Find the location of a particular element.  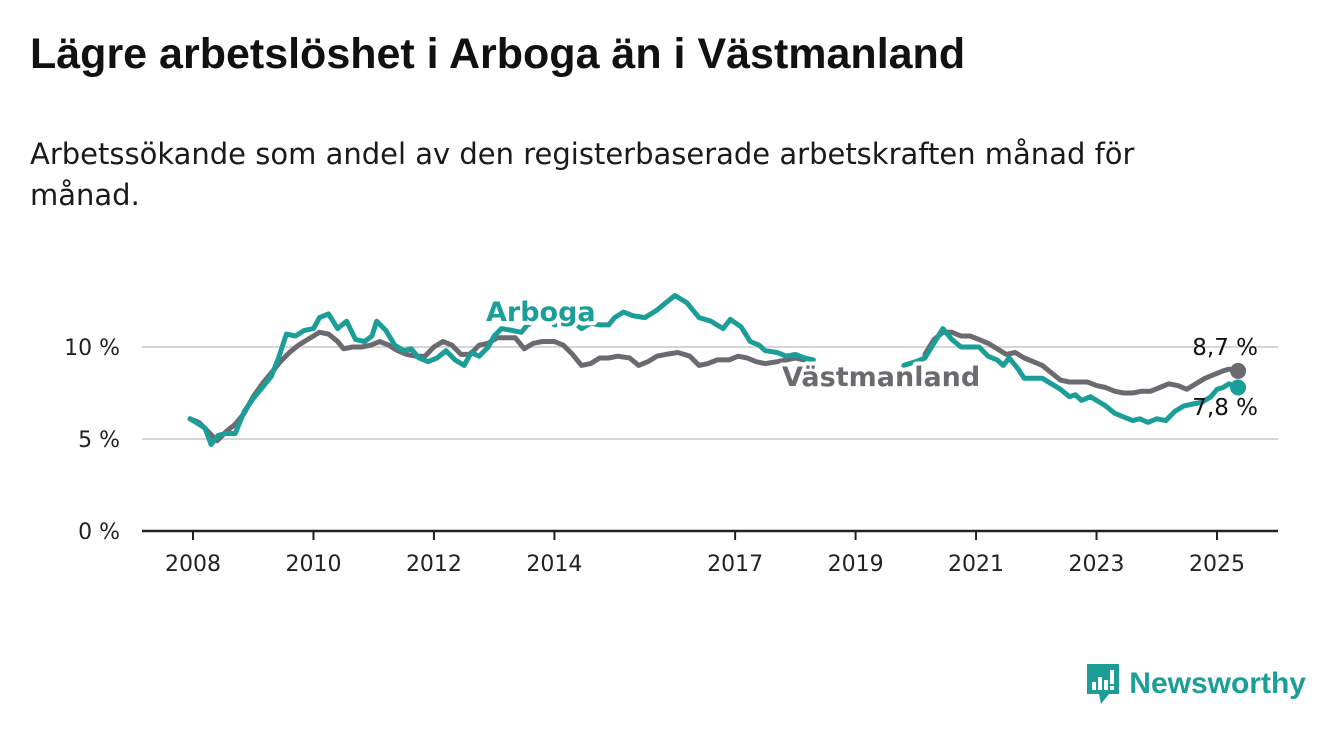

end-label-vastmanland: 8,7 % is located at coordinates (1225, 348).